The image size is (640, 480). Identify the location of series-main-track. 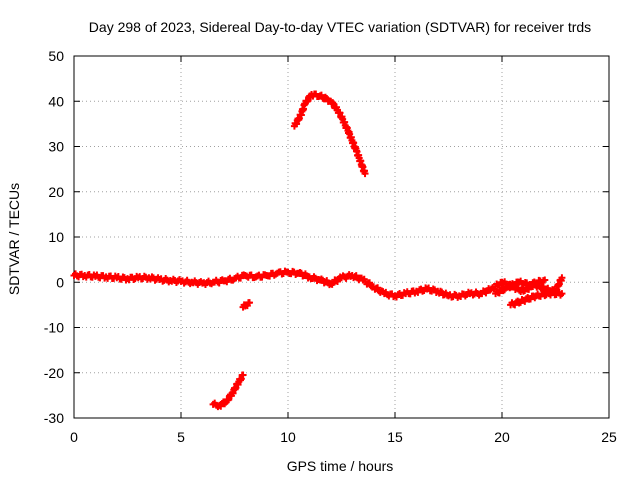
(318, 284).